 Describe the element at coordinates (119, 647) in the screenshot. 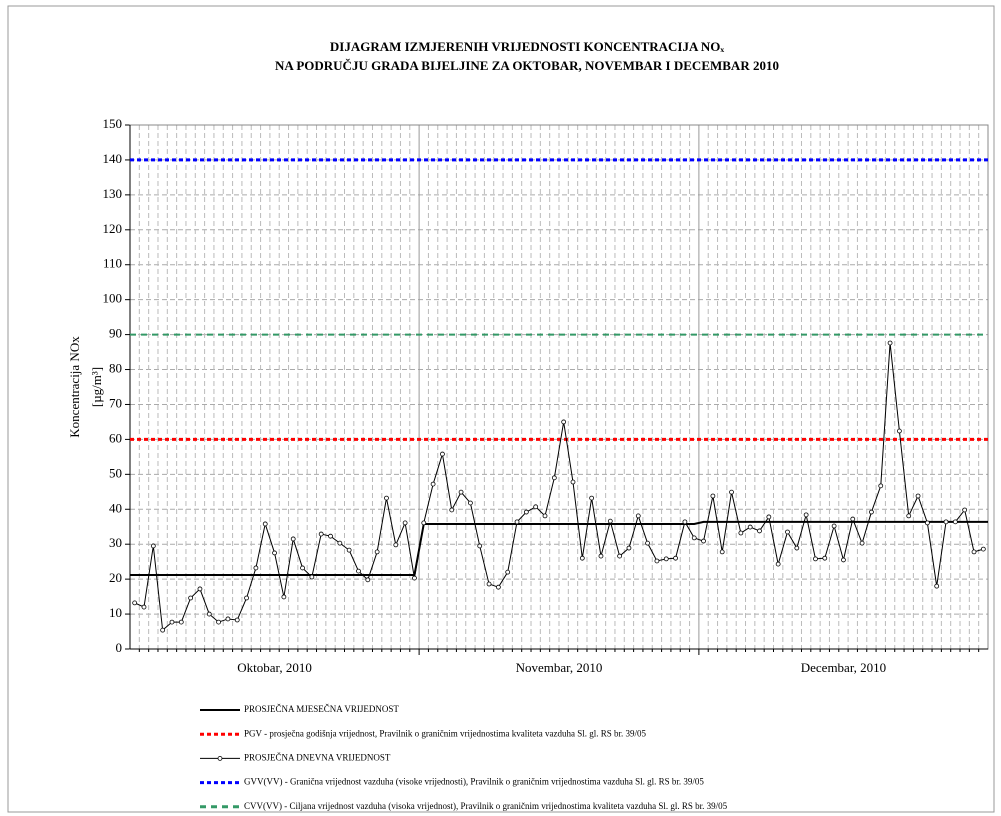

I see `y-tick-label: 0` at that location.